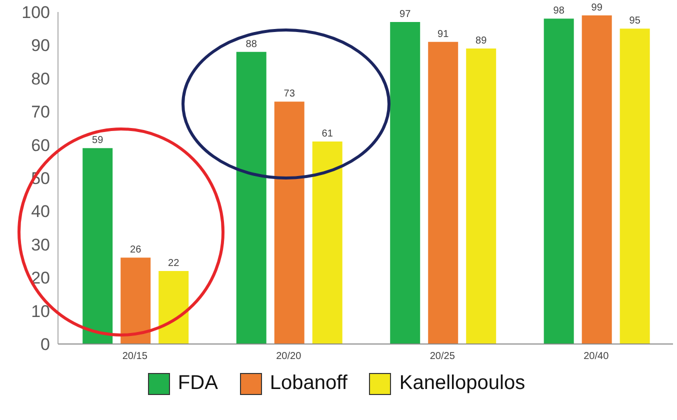  What do you see at coordinates (559, 11) in the screenshot?
I see `data-label: 98` at bounding box center [559, 11].